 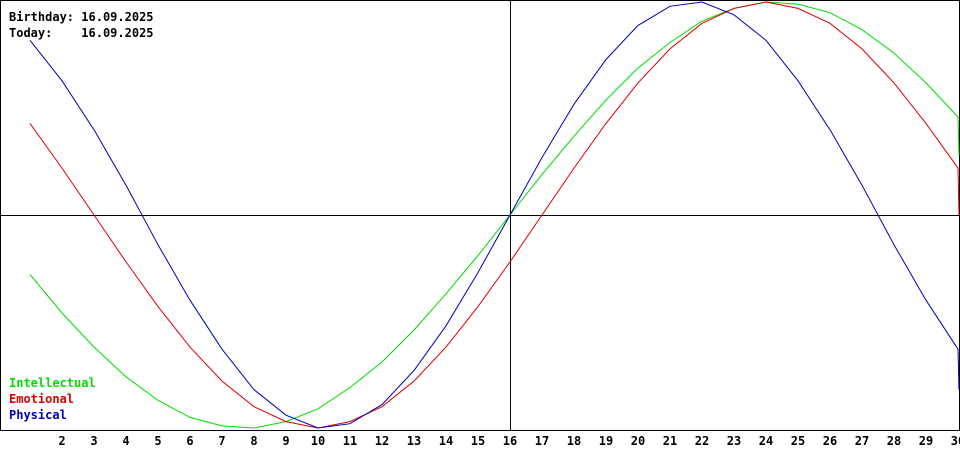 I want to click on x-tick-label: 23, so click(x=734, y=441).